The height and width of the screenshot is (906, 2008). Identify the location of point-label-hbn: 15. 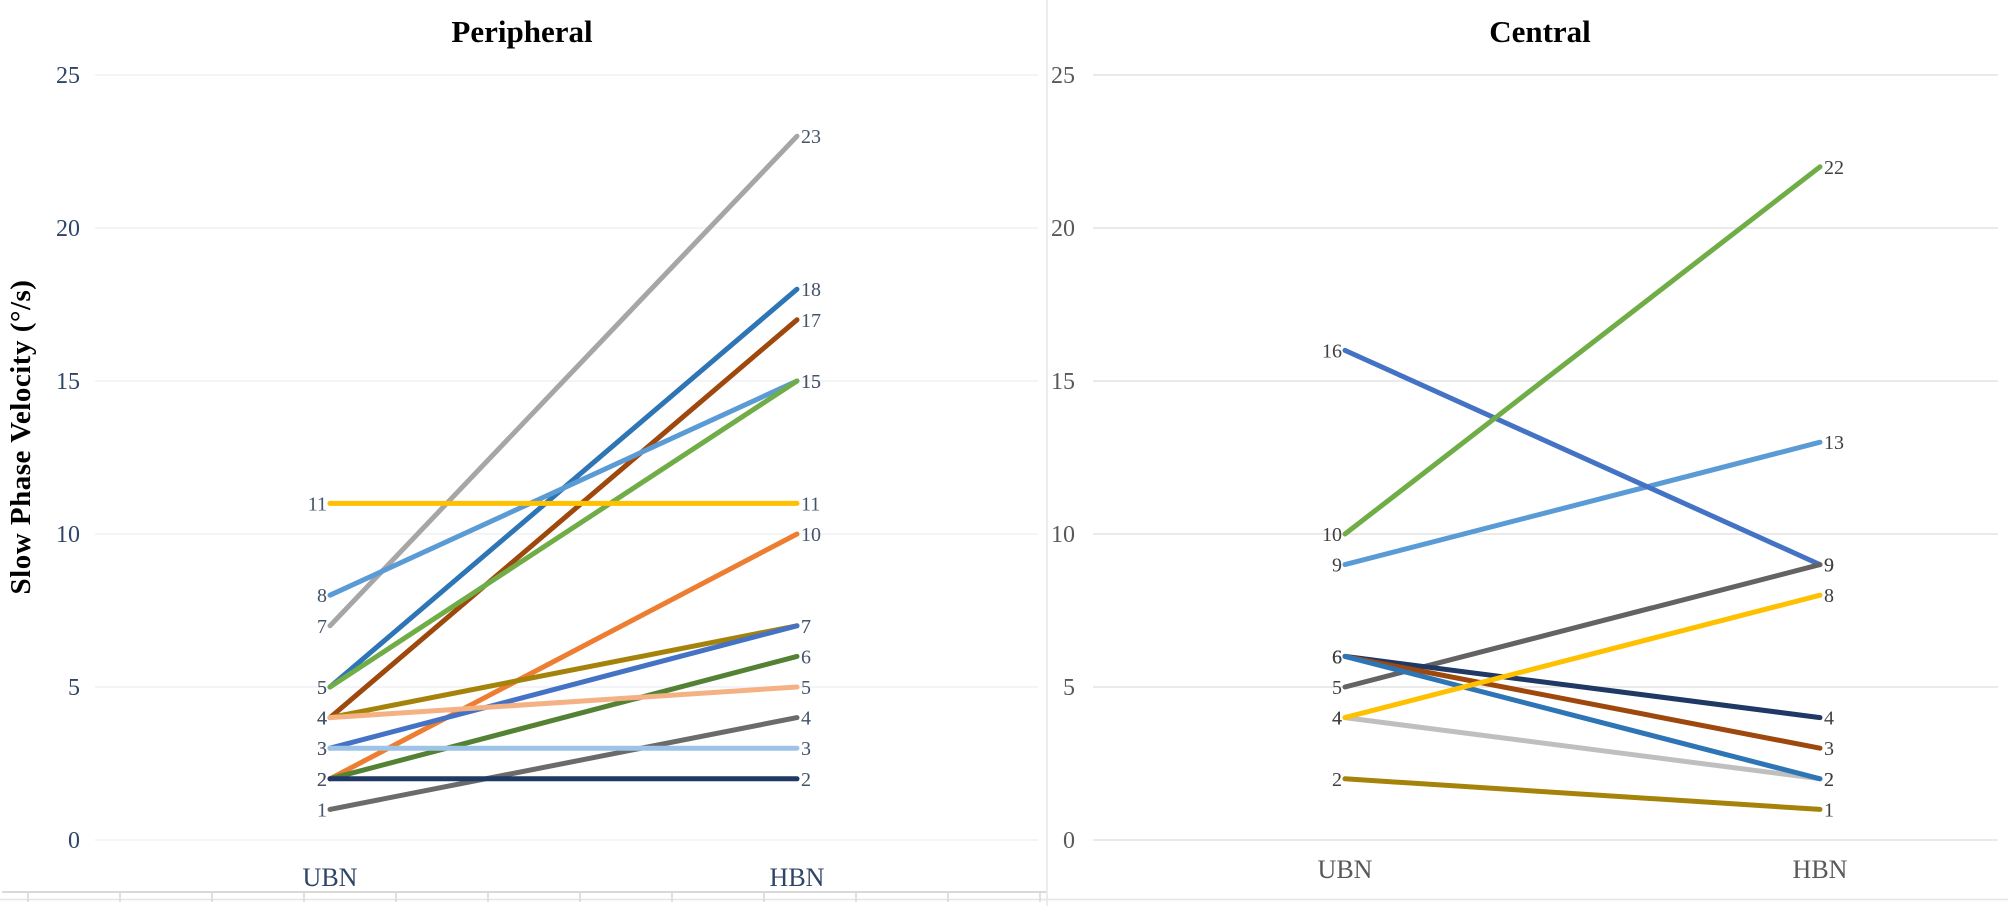
(811, 382).